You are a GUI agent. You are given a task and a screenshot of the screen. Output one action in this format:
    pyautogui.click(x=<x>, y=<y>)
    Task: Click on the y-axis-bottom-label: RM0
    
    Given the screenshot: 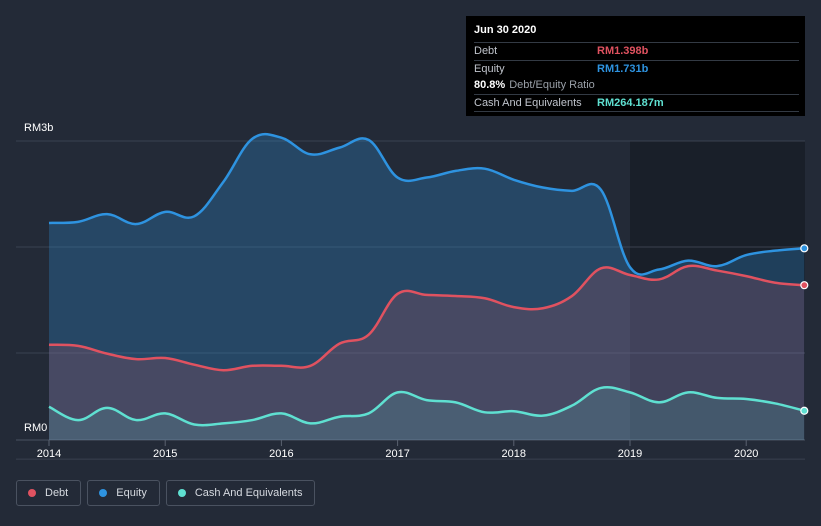 What is the action you would take?
    pyautogui.click(x=36, y=428)
    